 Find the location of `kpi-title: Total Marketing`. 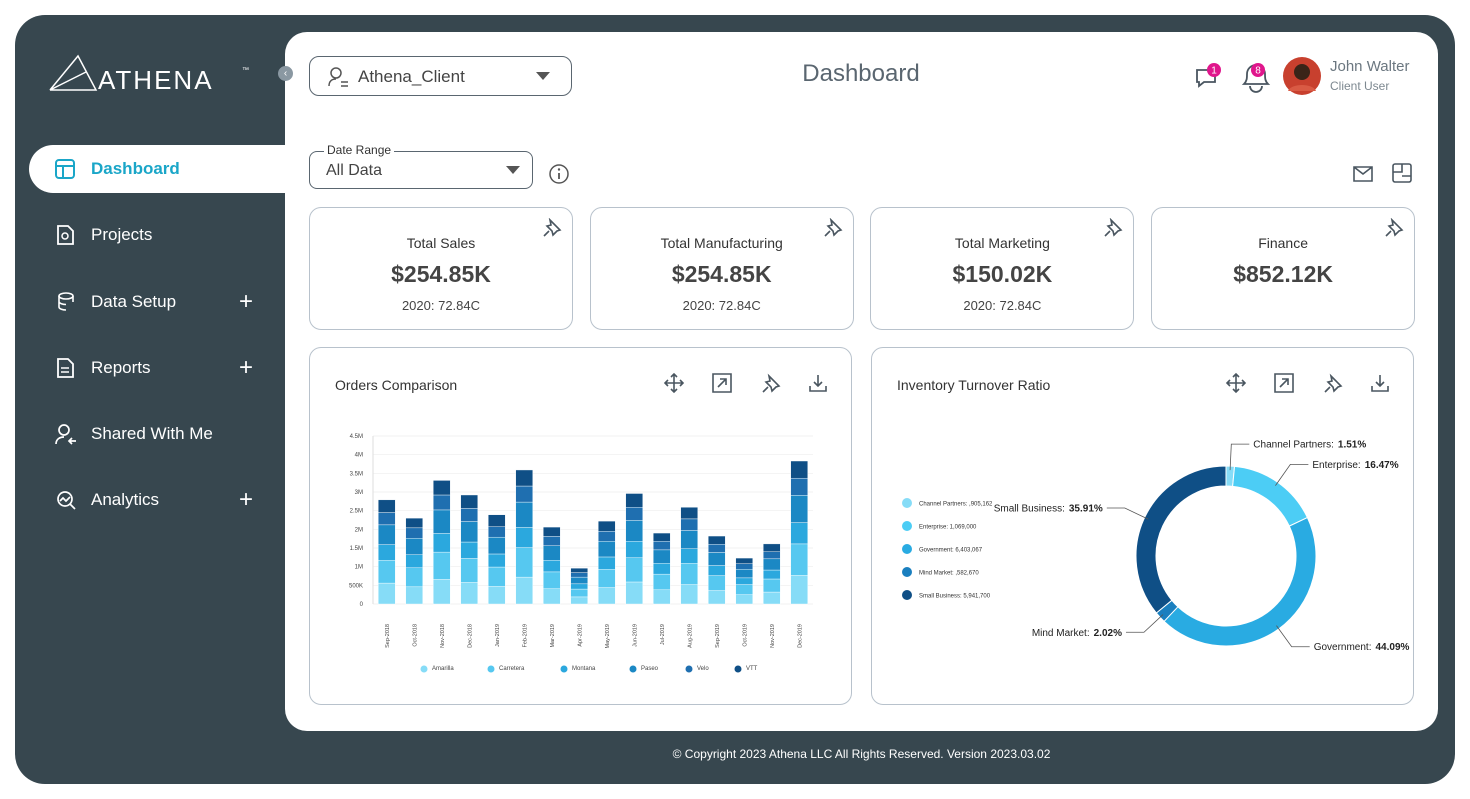

kpi-title: Total Marketing is located at coordinates (1002, 243).